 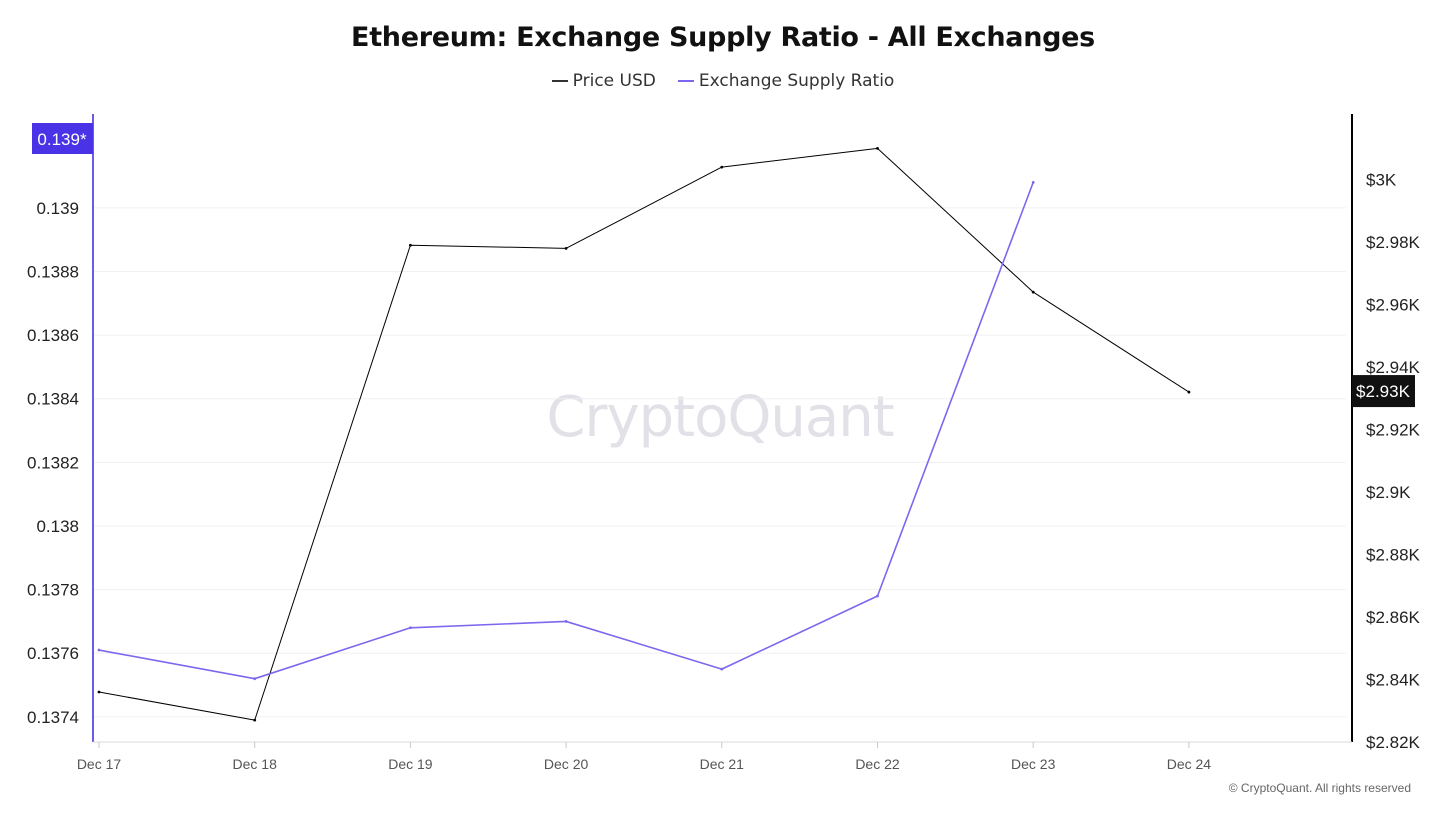 I want to click on right-tick-label: $2.9K, so click(x=1388, y=492).